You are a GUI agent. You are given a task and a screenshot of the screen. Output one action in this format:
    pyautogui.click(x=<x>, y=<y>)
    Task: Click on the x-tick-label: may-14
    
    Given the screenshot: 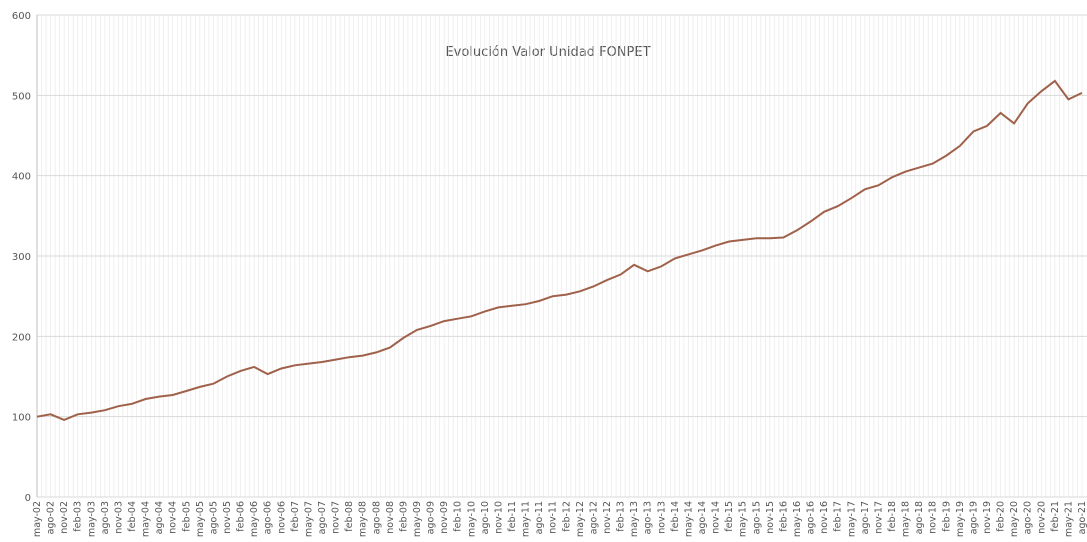 What is the action you would take?
    pyautogui.click(x=688, y=519)
    